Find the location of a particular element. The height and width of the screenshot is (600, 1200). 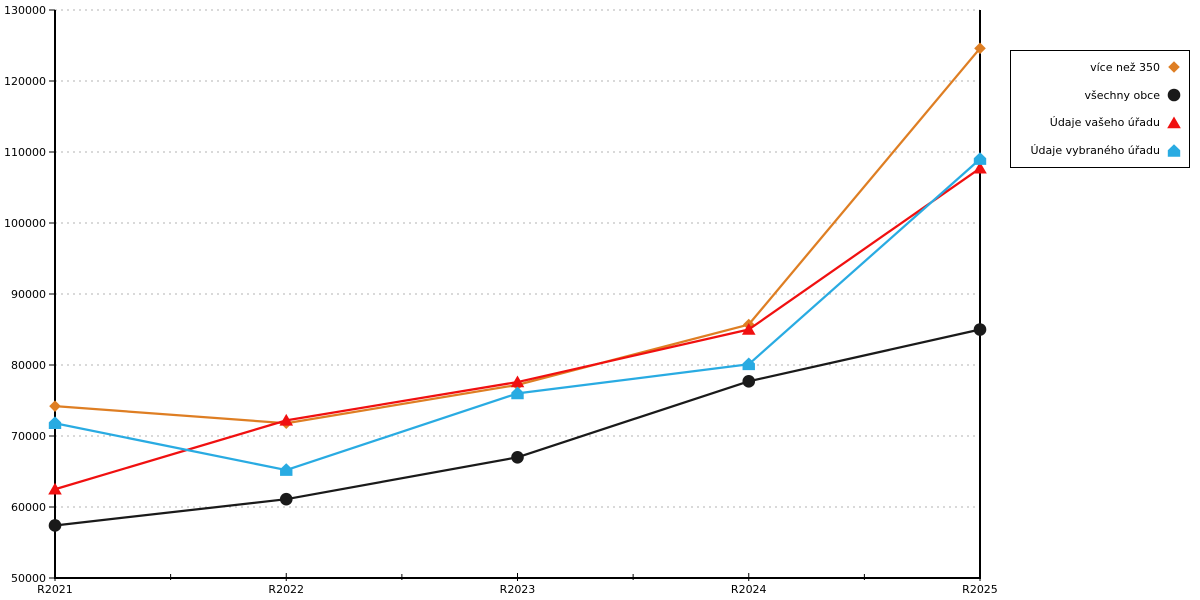

legend-item: všechny obce is located at coordinates (1100, 95).